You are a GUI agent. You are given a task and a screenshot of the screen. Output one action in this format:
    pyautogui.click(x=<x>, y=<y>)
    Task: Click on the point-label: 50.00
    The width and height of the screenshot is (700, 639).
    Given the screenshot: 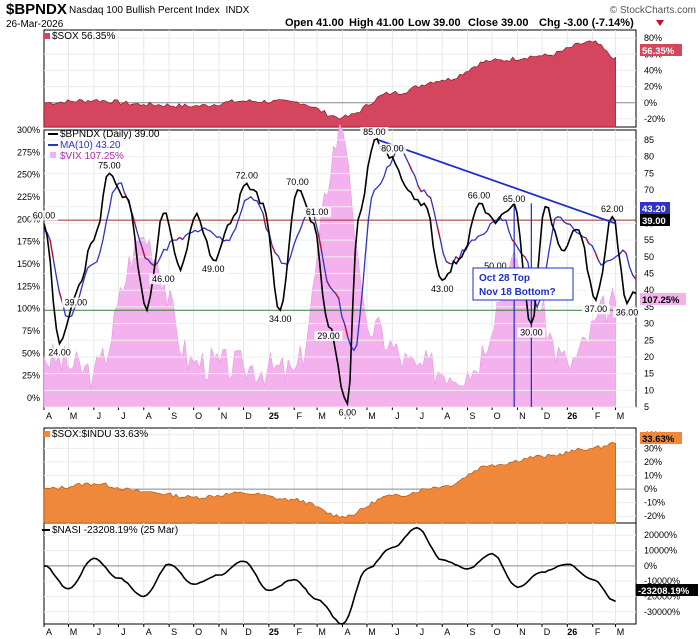 What is the action you would take?
    pyautogui.click(x=495, y=266)
    